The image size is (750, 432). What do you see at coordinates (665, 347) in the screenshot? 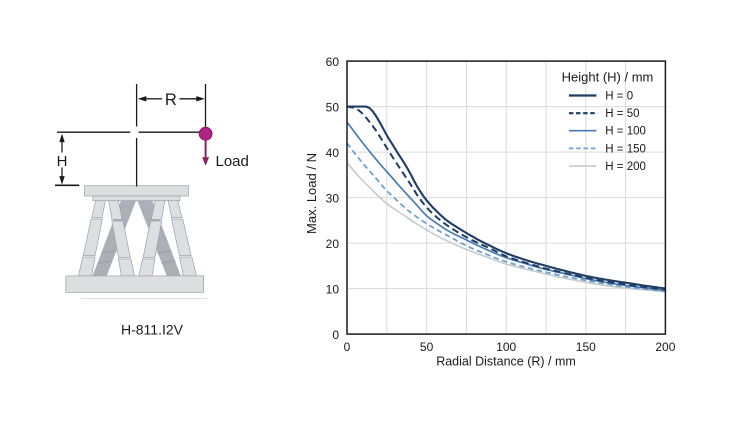
I see `svg-text: 200` at bounding box center [665, 347].